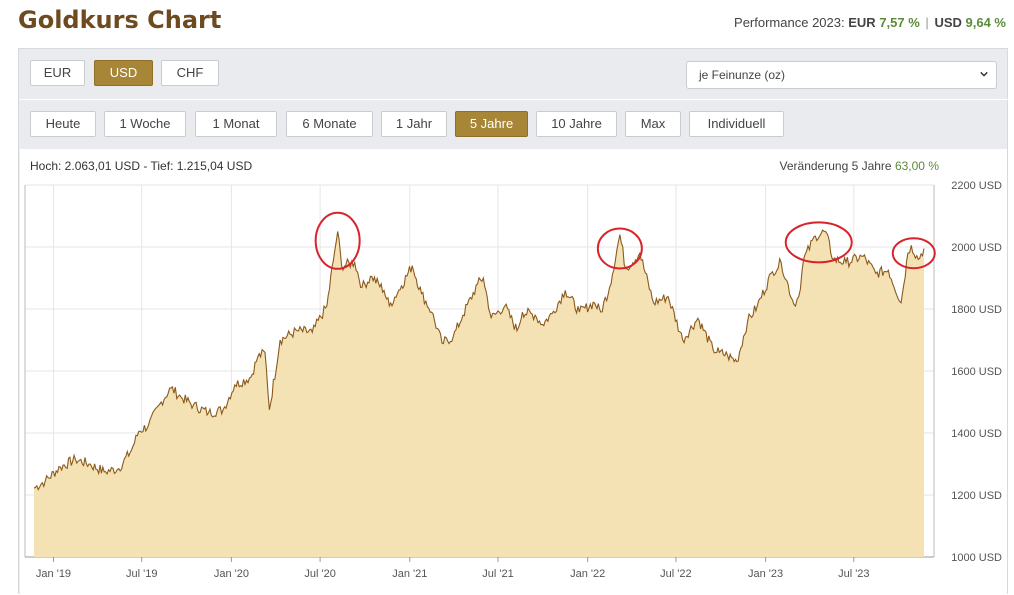  What do you see at coordinates (587, 574) in the screenshot?
I see `x-tick-label: Jan '22` at bounding box center [587, 574].